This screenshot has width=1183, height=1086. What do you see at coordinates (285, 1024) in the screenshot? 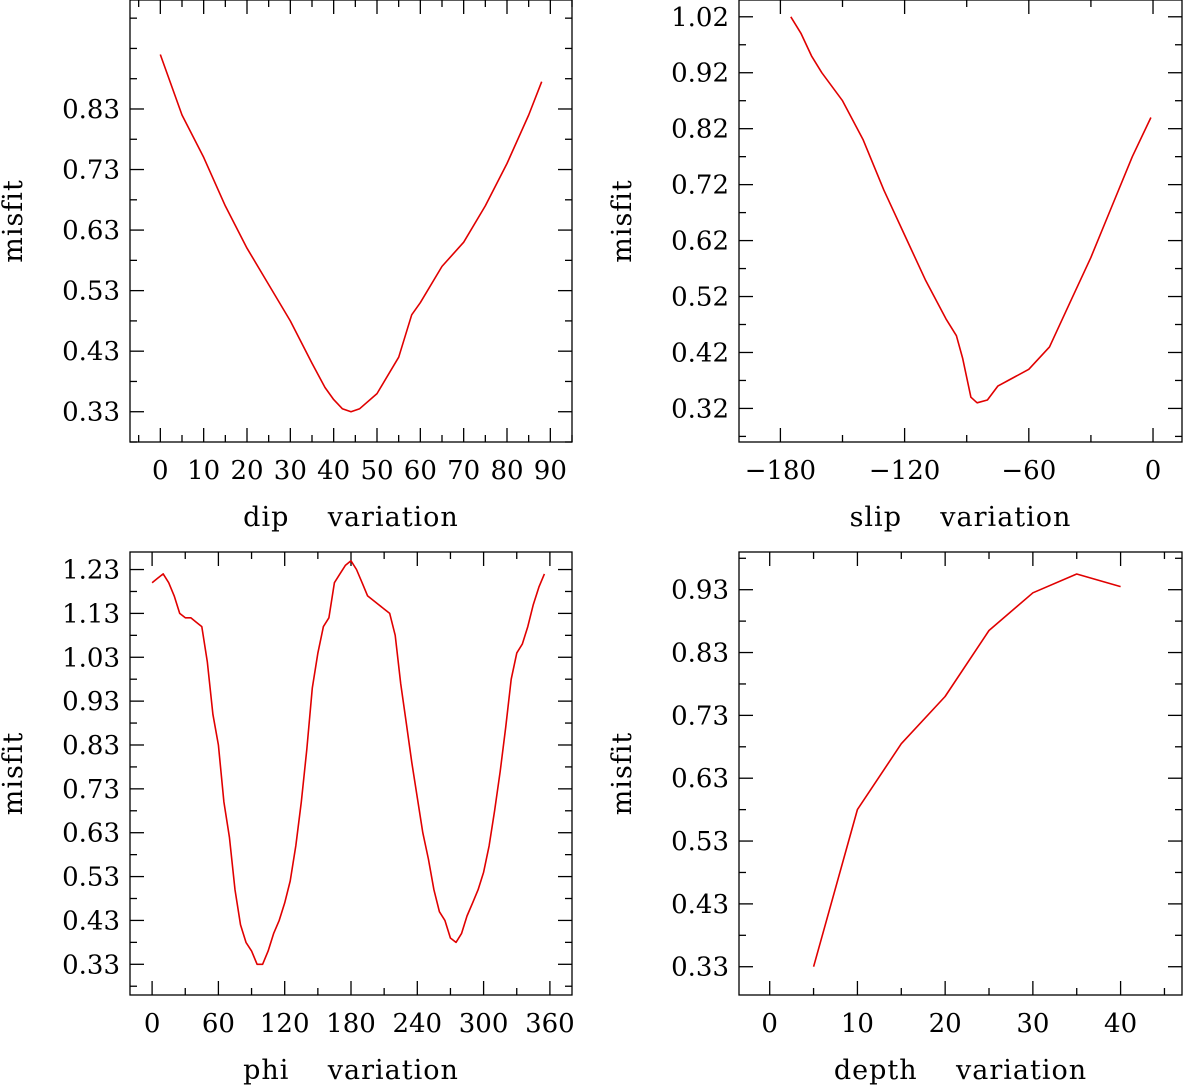
I see `phi-x-tick-label: 120` at bounding box center [285, 1024].